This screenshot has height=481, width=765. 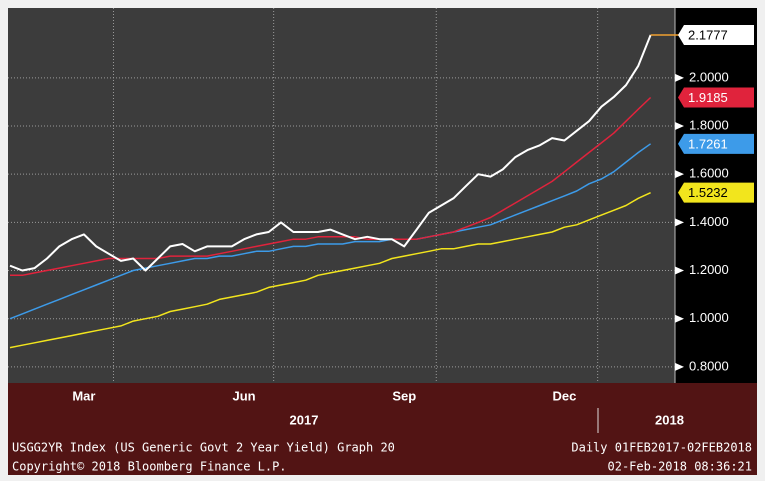 I want to click on y-tick-label: 1.6000, so click(x=709, y=173).